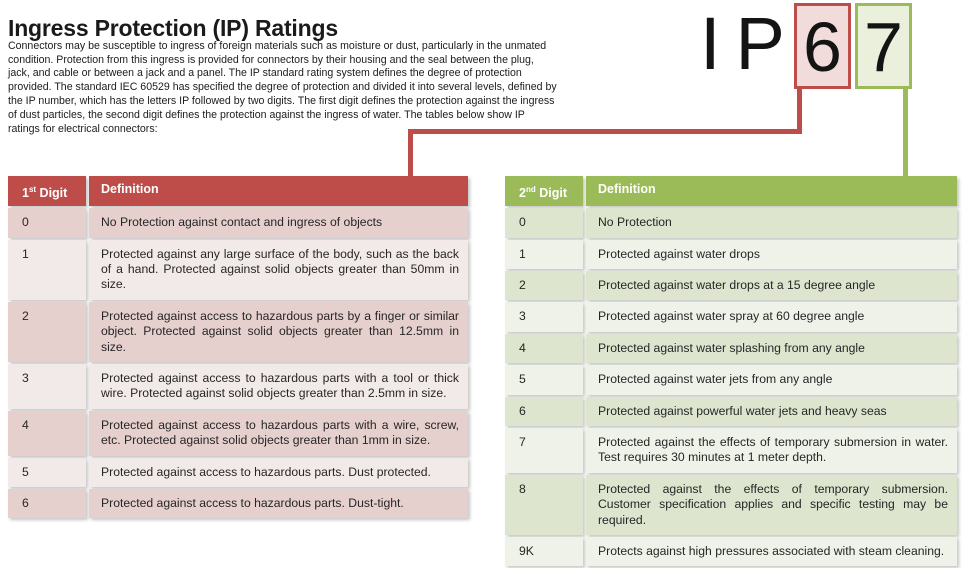 This screenshot has height=568, width=967. Describe the element at coordinates (771, 254) in the screenshot. I see `definition-cell: Protected against water drops` at that location.